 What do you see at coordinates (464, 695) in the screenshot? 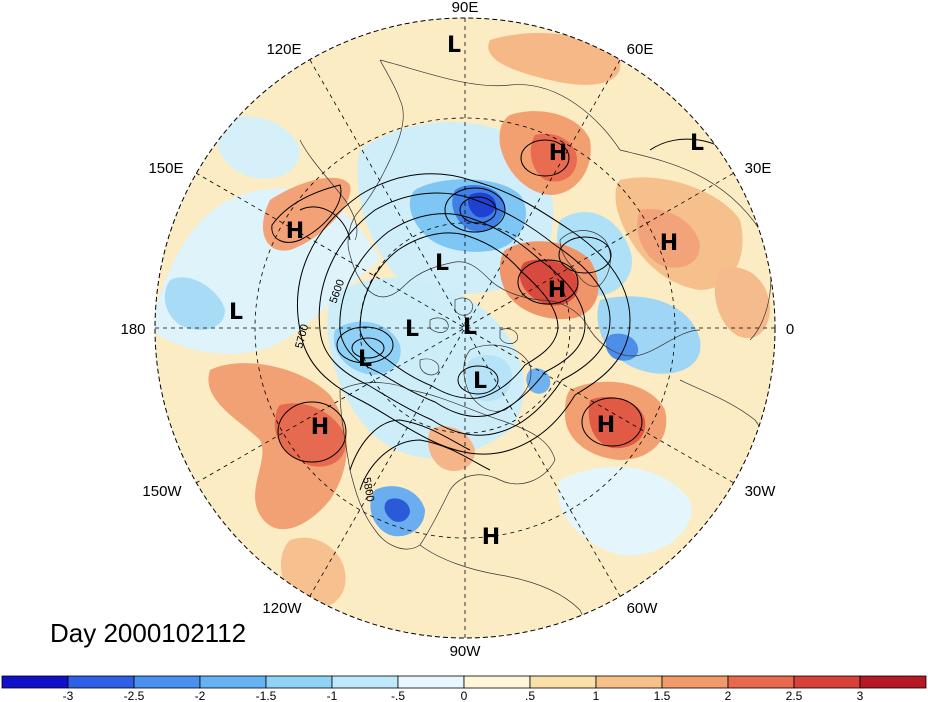
I see `colorbar-tick-label: 0` at bounding box center [464, 695].